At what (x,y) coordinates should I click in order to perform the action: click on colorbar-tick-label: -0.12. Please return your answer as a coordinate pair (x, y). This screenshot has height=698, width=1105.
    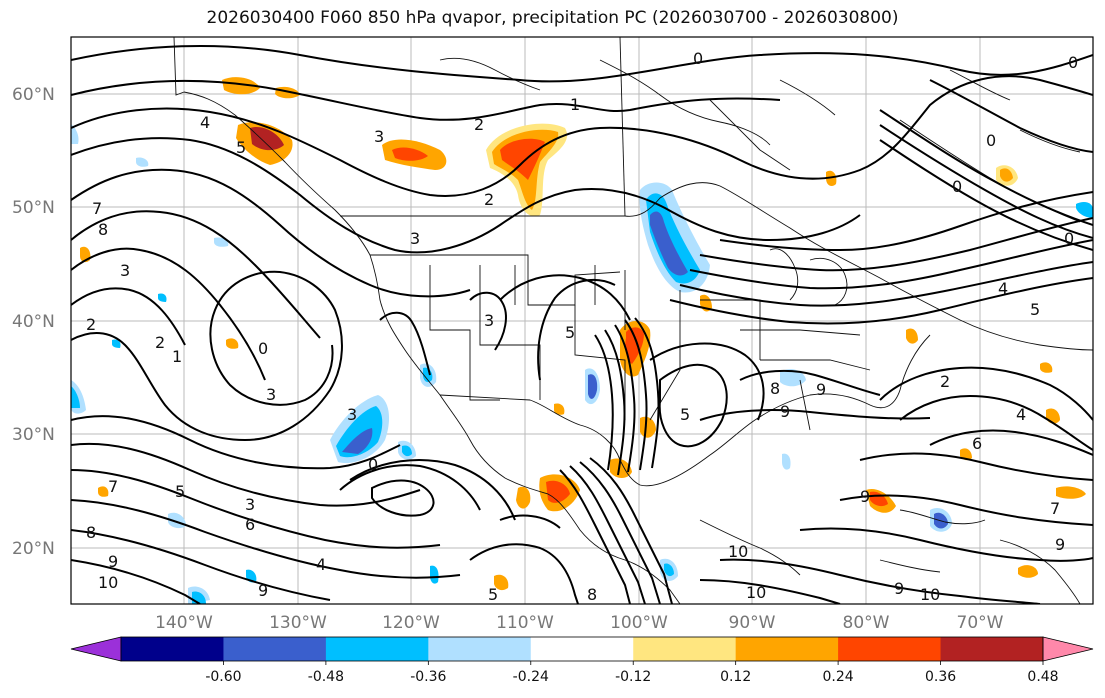
    Looking at the image, I should click on (633, 677).